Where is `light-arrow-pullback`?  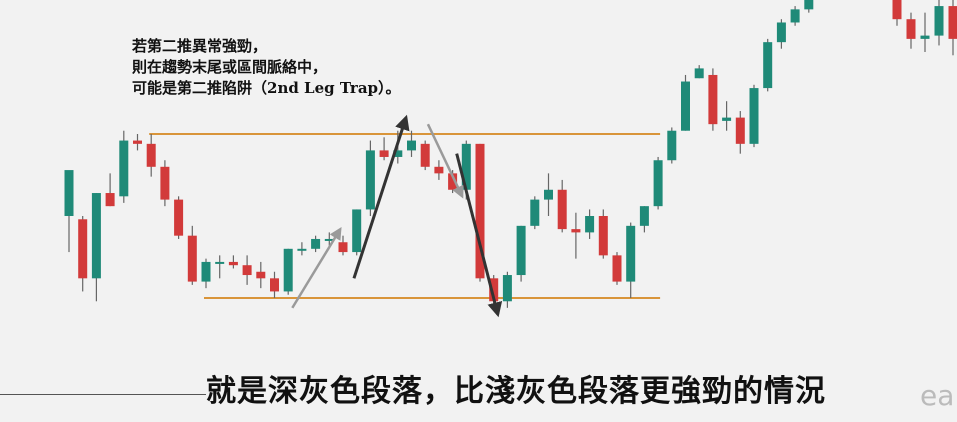
light-arrow-pullback is located at coordinates (445, 161).